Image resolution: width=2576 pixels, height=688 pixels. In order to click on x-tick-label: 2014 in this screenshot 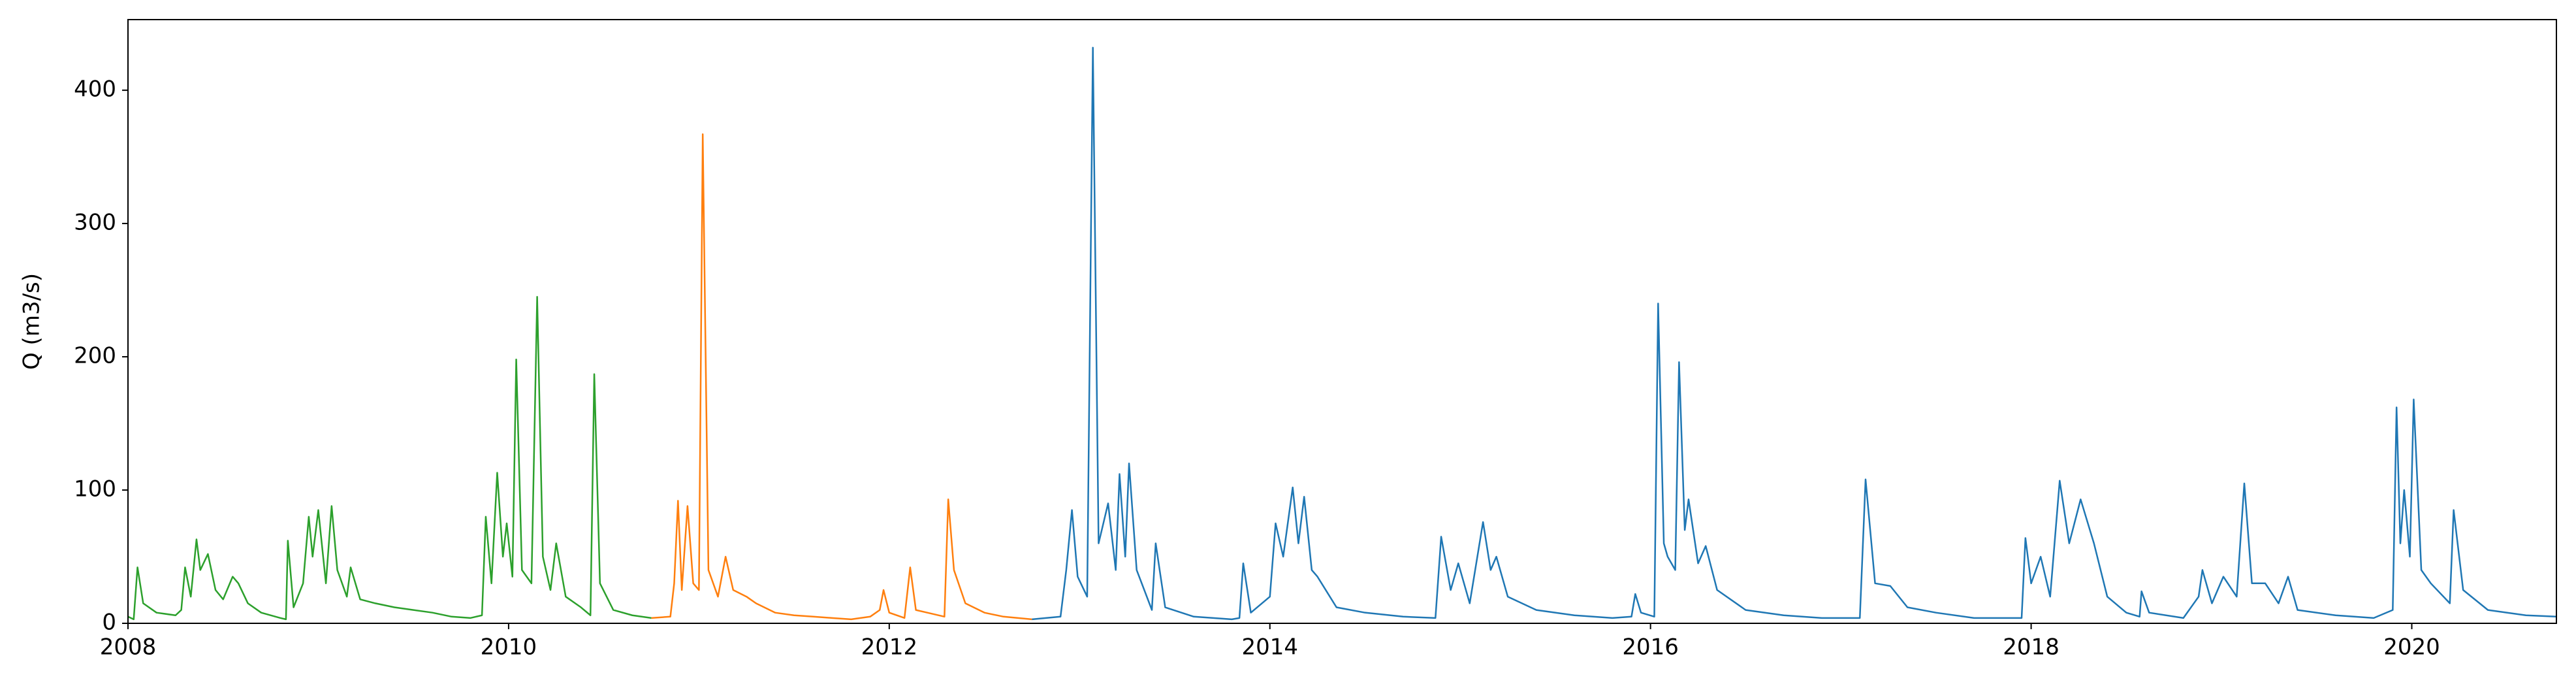, I will do `click(1269, 647)`.